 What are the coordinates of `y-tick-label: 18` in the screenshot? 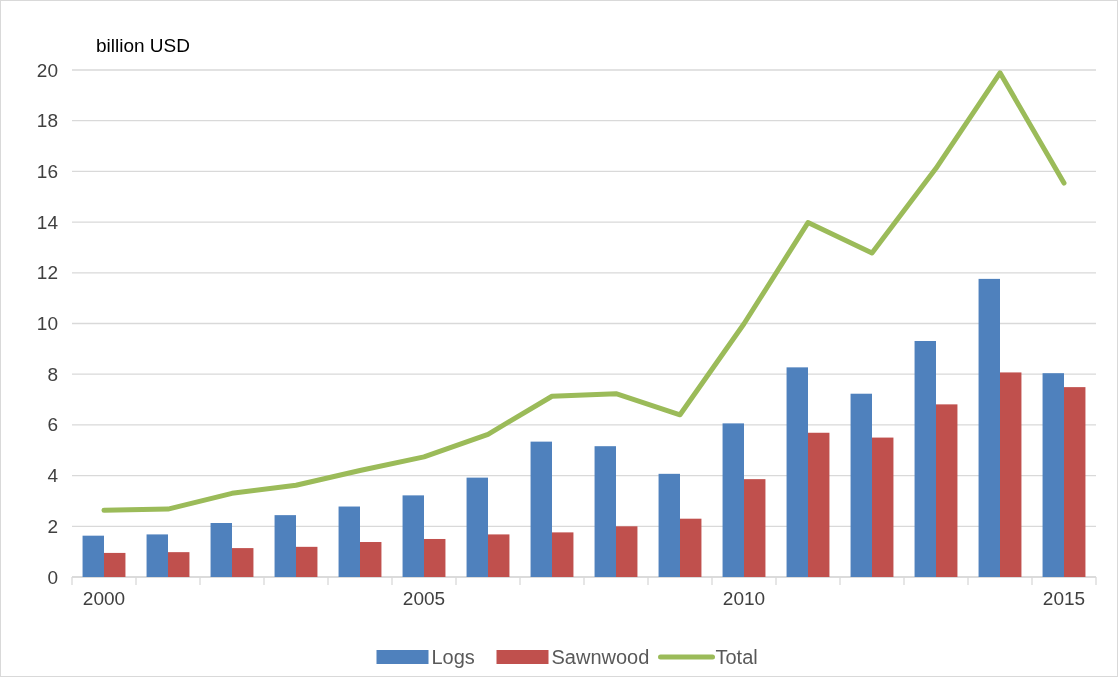 It's located at (47, 121).